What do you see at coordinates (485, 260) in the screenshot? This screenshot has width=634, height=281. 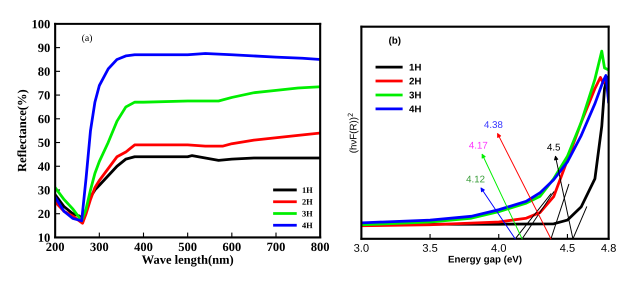 I see `x-axis-title: Energy gap (eV)` at bounding box center [485, 260].